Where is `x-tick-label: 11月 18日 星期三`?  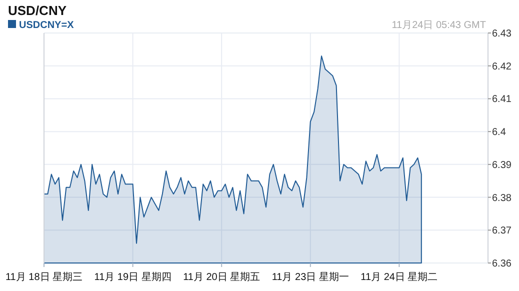
x-tick-label: 11月 18日 星期三 is located at coordinates (44, 277).